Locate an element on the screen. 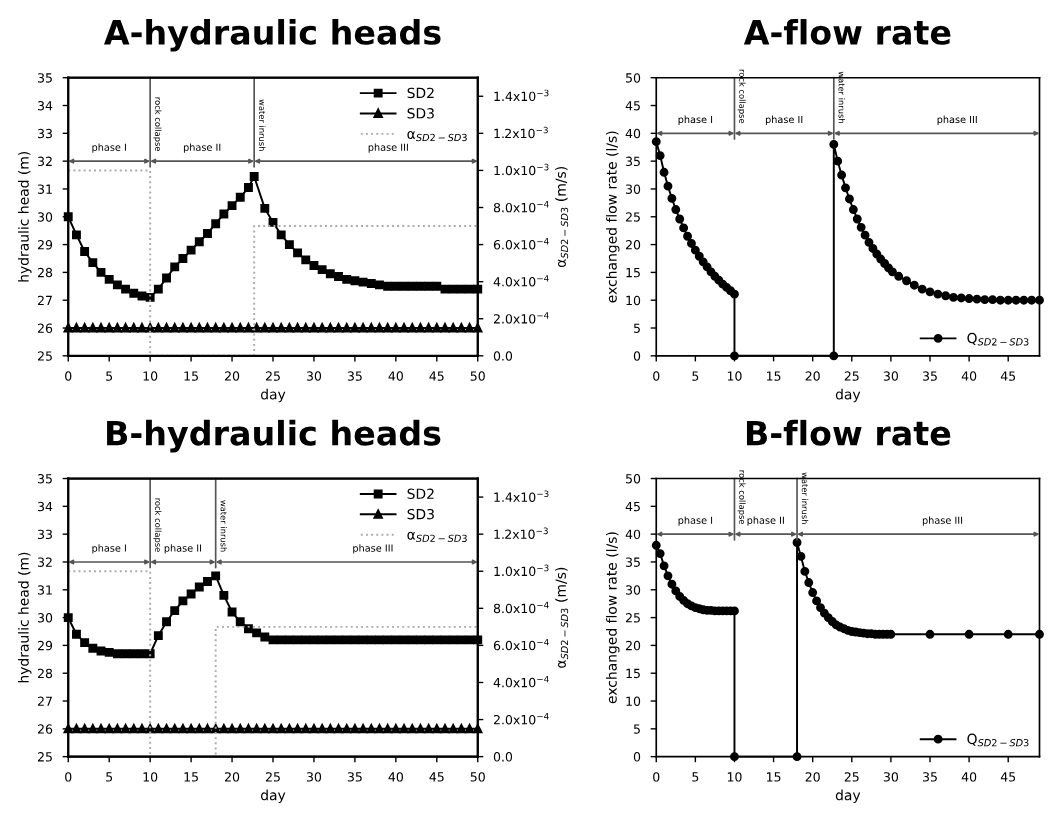 Image resolution: width=1050 pixels, height=818 pixels. chart-title: B-hydraulic heads is located at coordinates (274, 436).